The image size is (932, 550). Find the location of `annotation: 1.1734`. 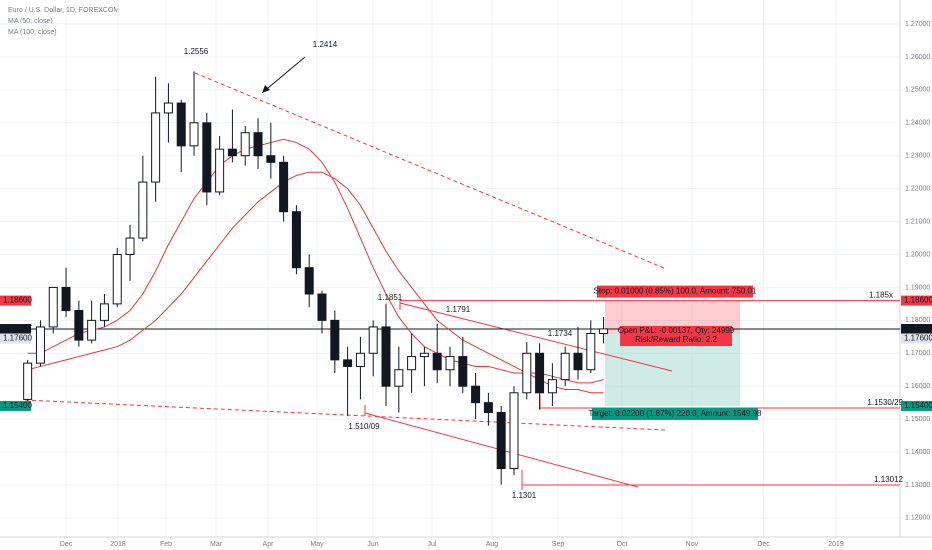

annotation: 1.1734 is located at coordinates (560, 333).